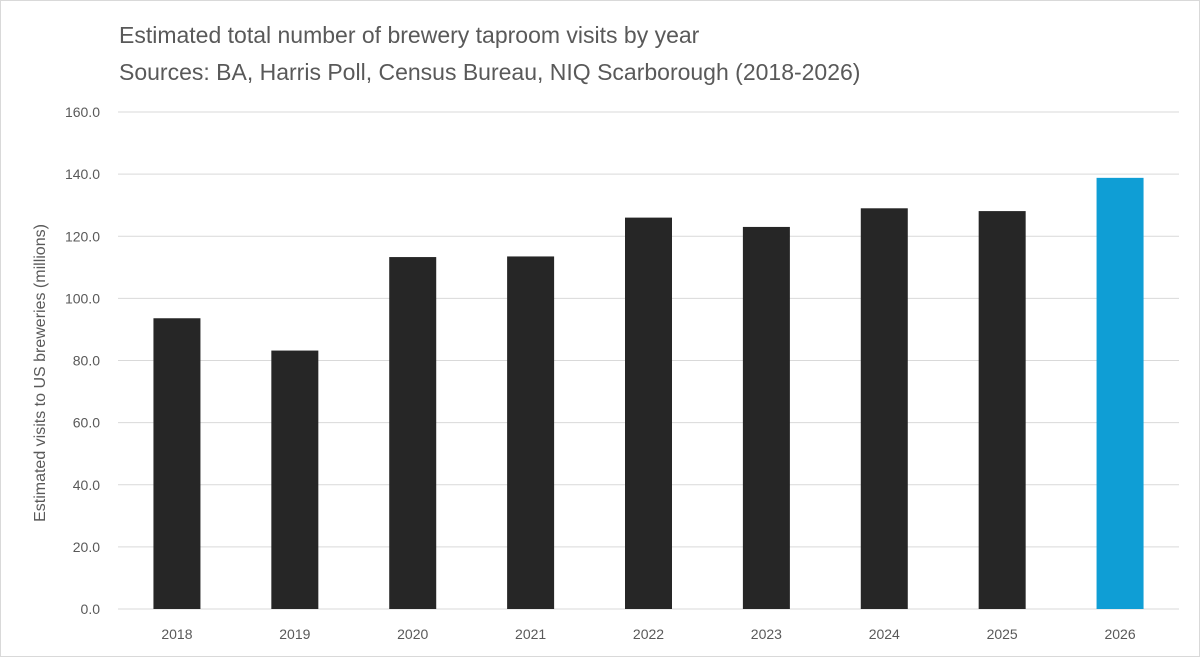 Image resolution: width=1200 pixels, height=658 pixels. I want to click on bar-2020, so click(413, 433).